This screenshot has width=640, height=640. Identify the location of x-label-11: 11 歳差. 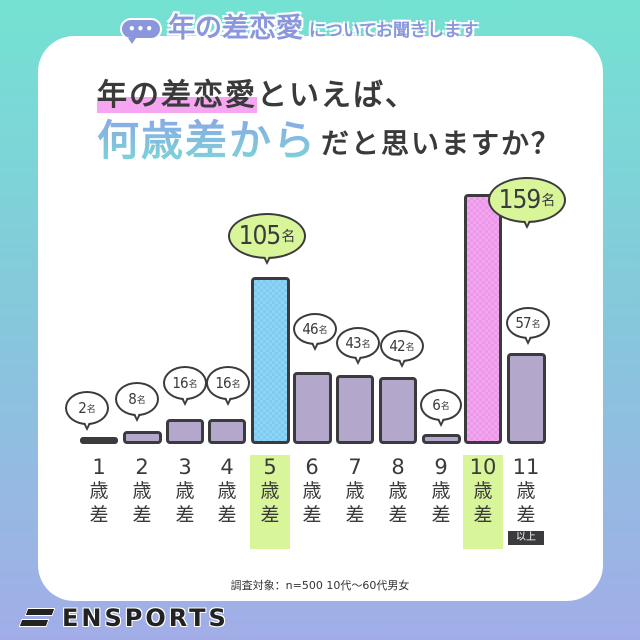
(526, 491).